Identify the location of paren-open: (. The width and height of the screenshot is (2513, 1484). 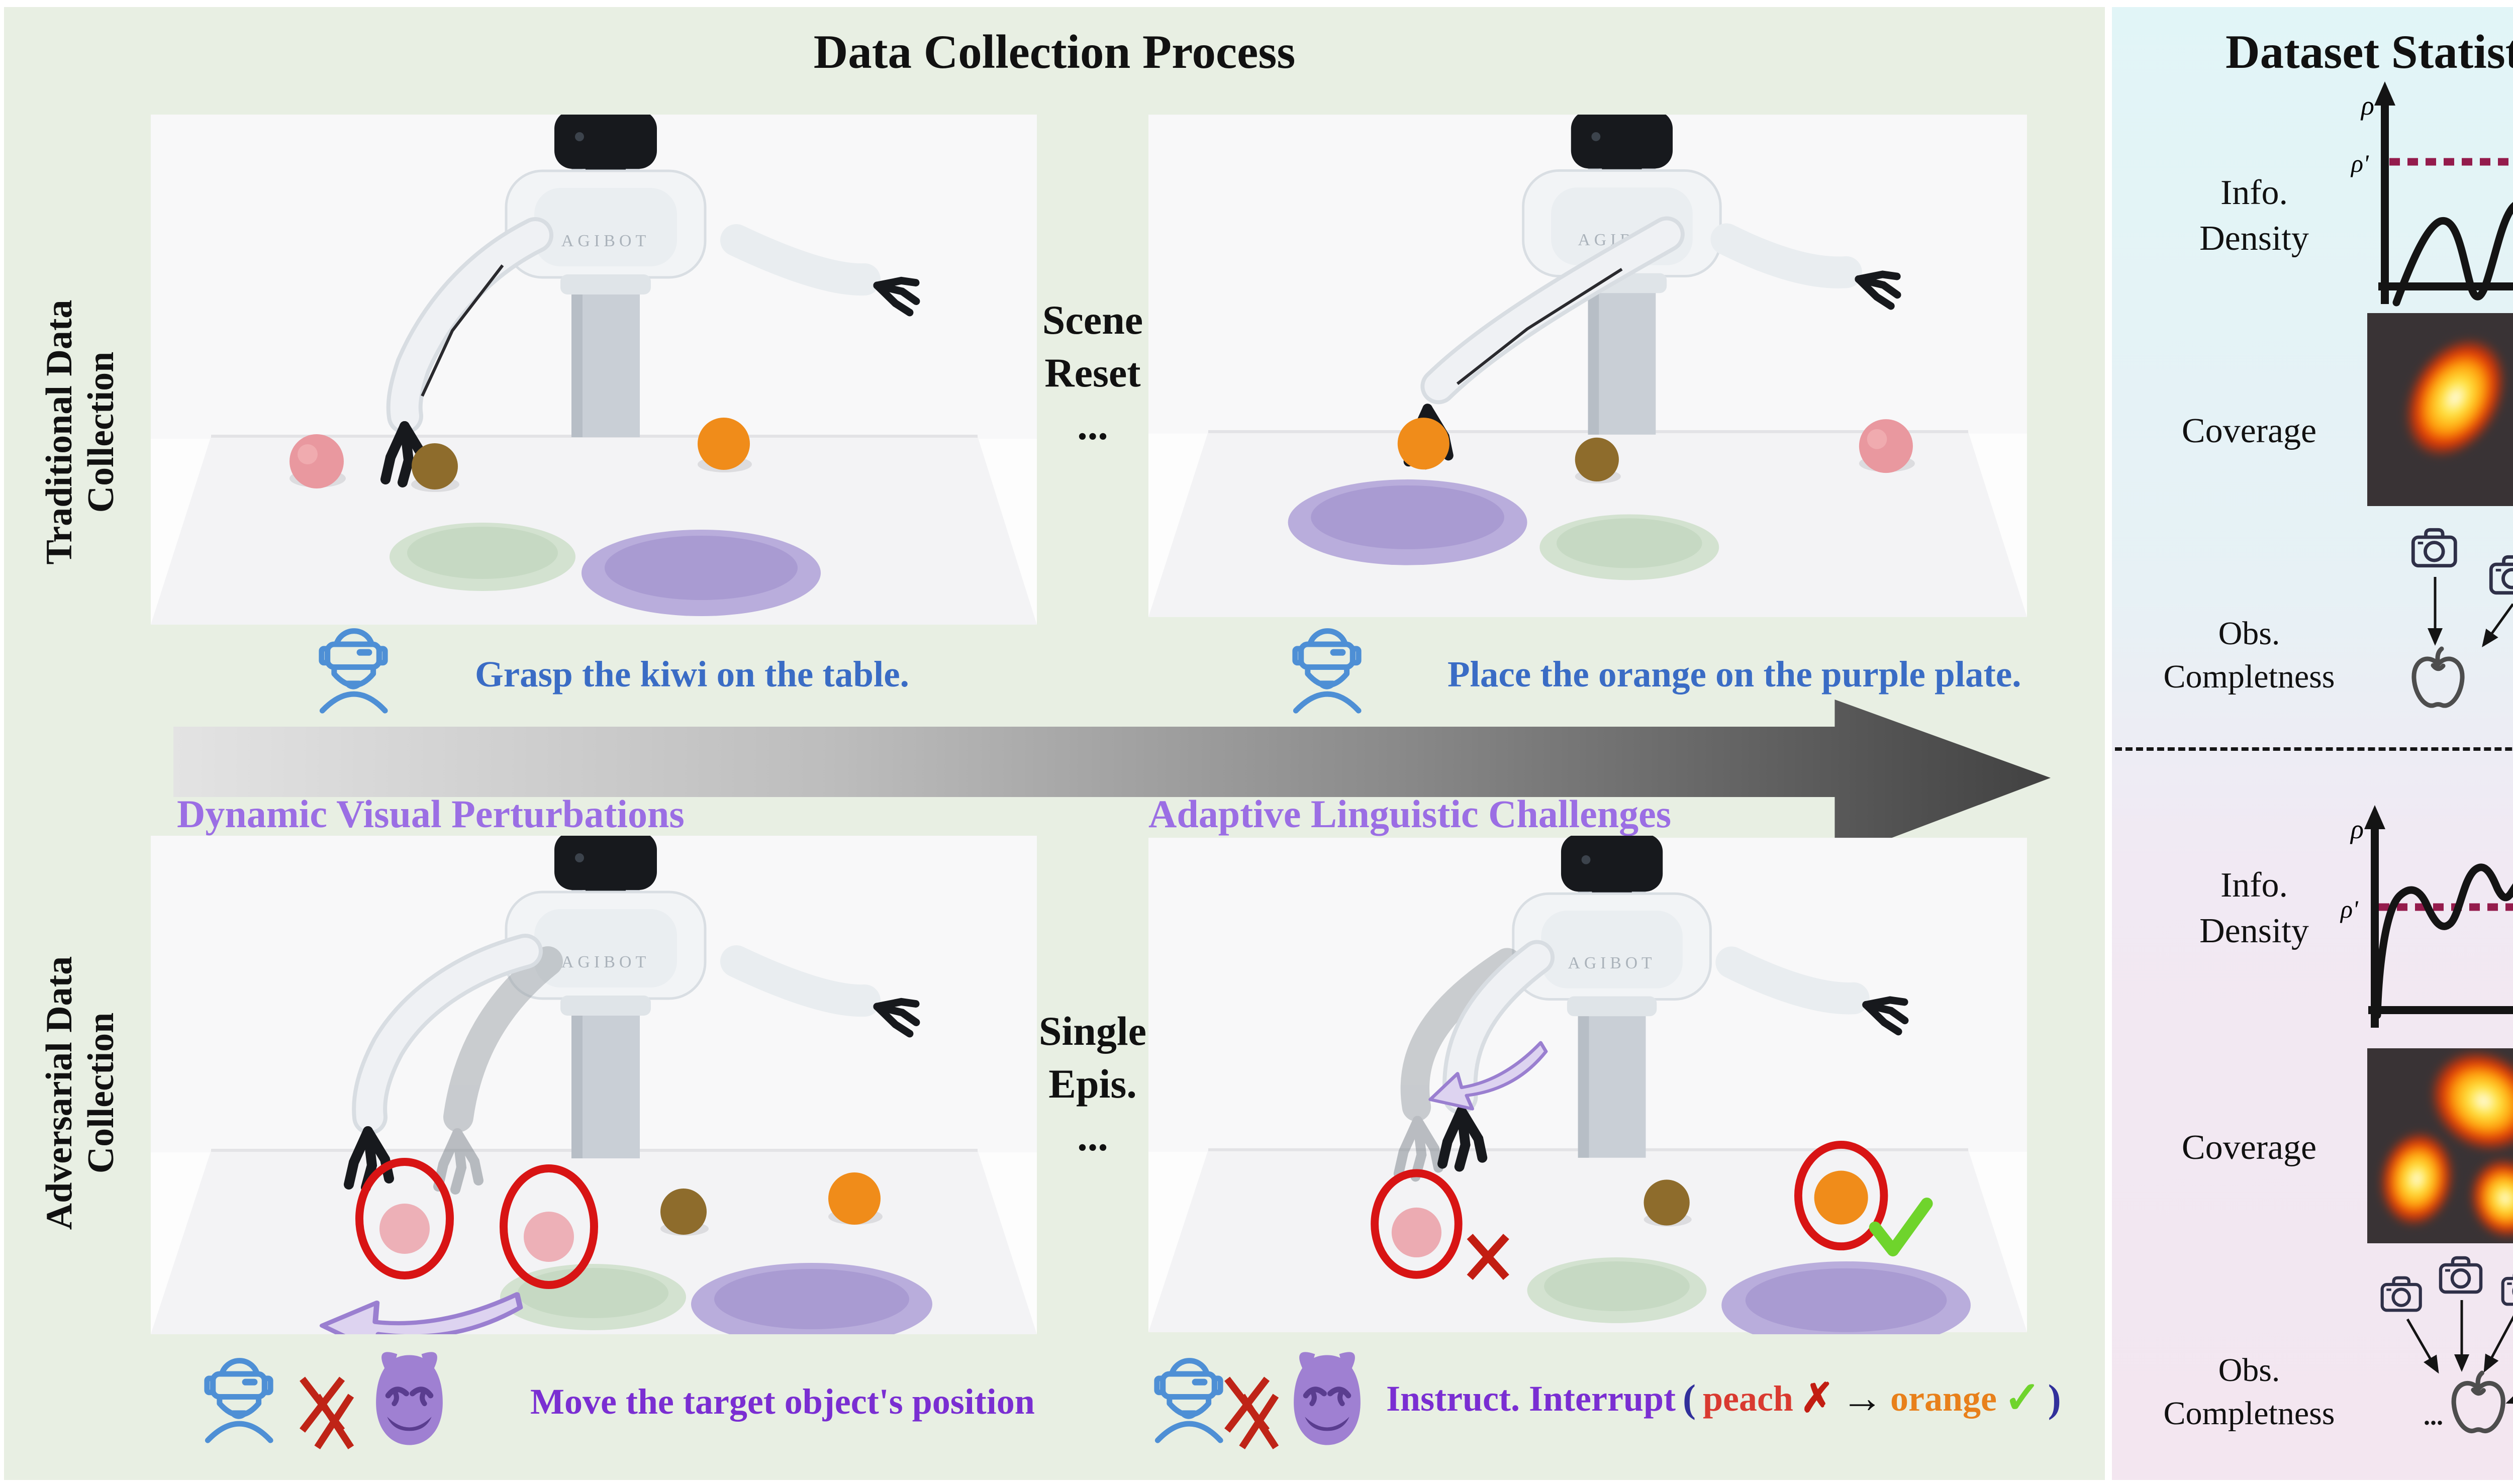
(1689, 1398).